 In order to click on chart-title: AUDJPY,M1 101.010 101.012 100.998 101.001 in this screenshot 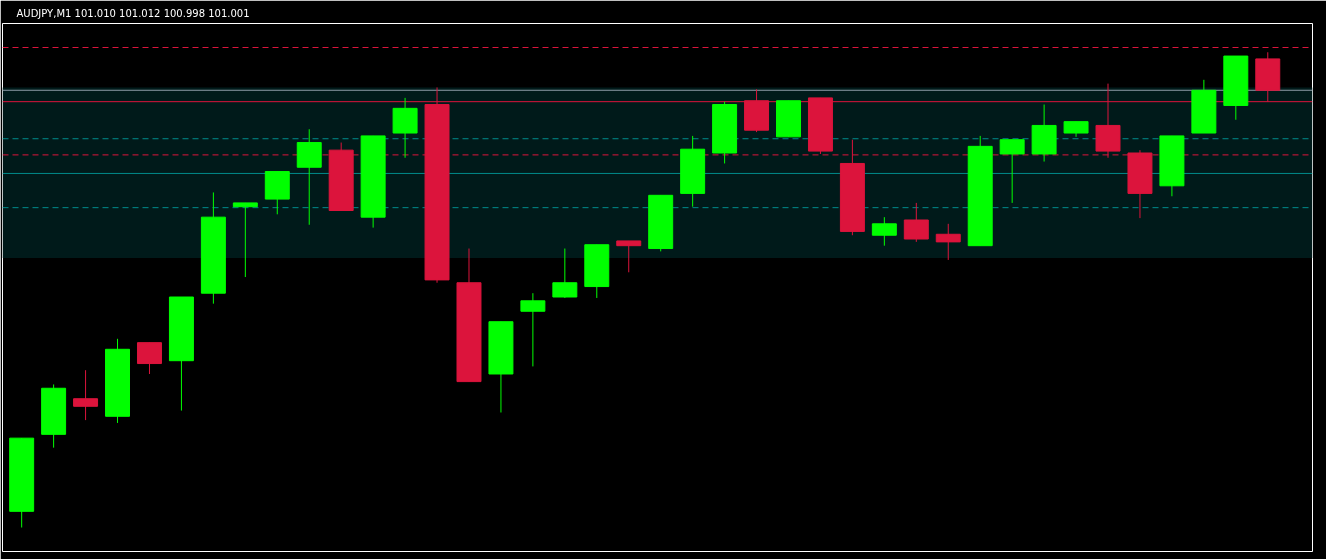, I will do `click(133, 13)`.